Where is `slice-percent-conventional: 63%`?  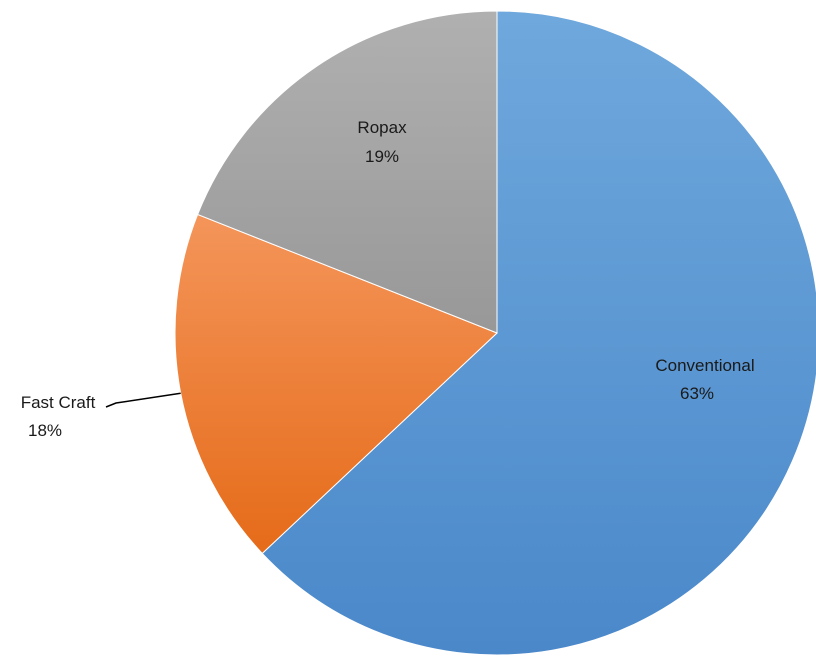 slice-percent-conventional: 63% is located at coordinates (697, 393).